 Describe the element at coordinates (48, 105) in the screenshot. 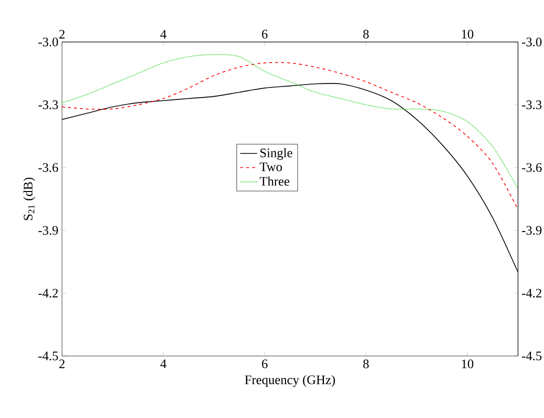

I see `y-tick-label: -3.3` at that location.